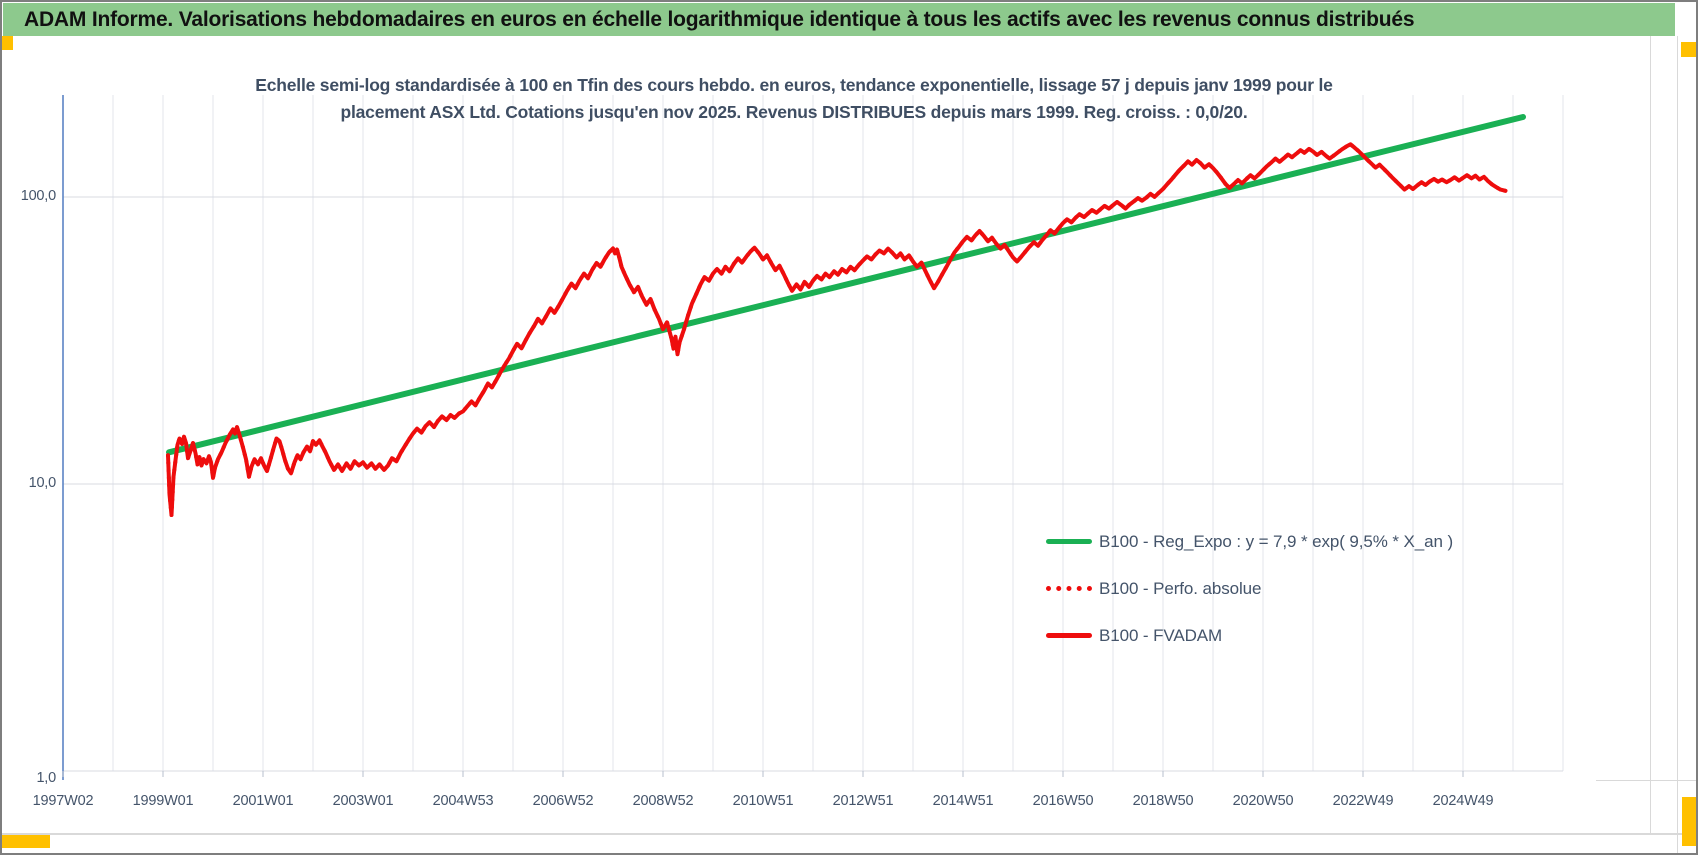 Image resolution: width=1698 pixels, height=855 pixels. I want to click on x-tick-label: 2012W51, so click(863, 801).